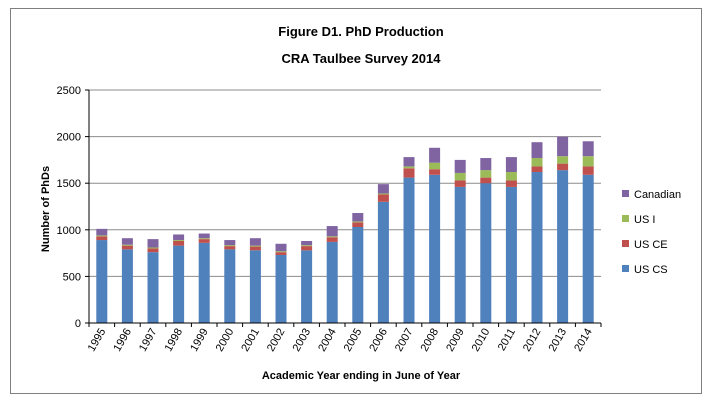 The width and height of the screenshot is (717, 406). Describe the element at coordinates (657, 195) in the screenshot. I see `legend-label: Canadian` at that location.